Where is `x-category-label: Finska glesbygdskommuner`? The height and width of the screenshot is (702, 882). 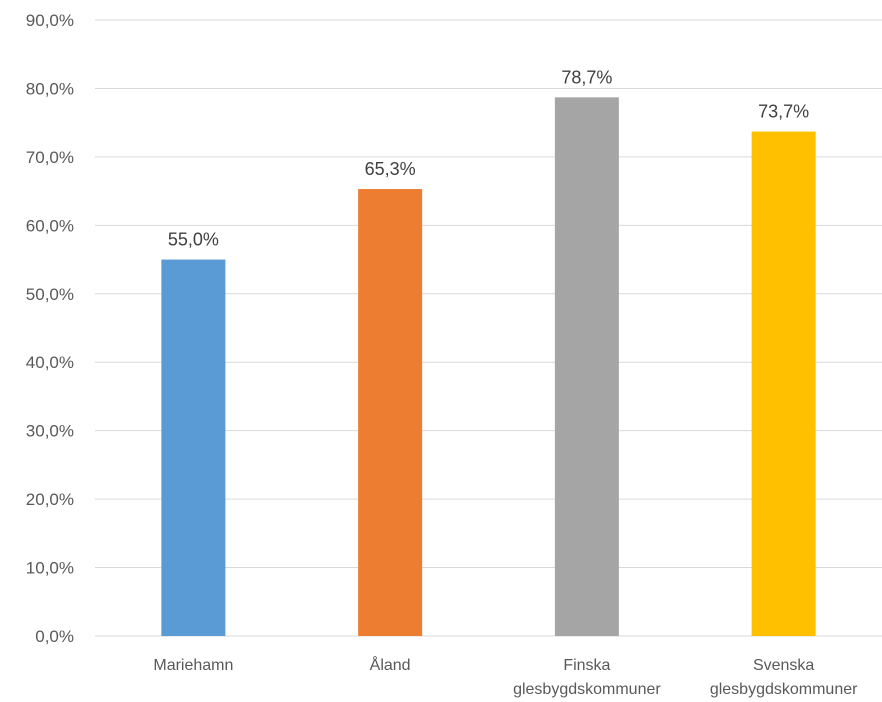
x-category-label: Finska glesbygdskommuner is located at coordinates (587, 677).